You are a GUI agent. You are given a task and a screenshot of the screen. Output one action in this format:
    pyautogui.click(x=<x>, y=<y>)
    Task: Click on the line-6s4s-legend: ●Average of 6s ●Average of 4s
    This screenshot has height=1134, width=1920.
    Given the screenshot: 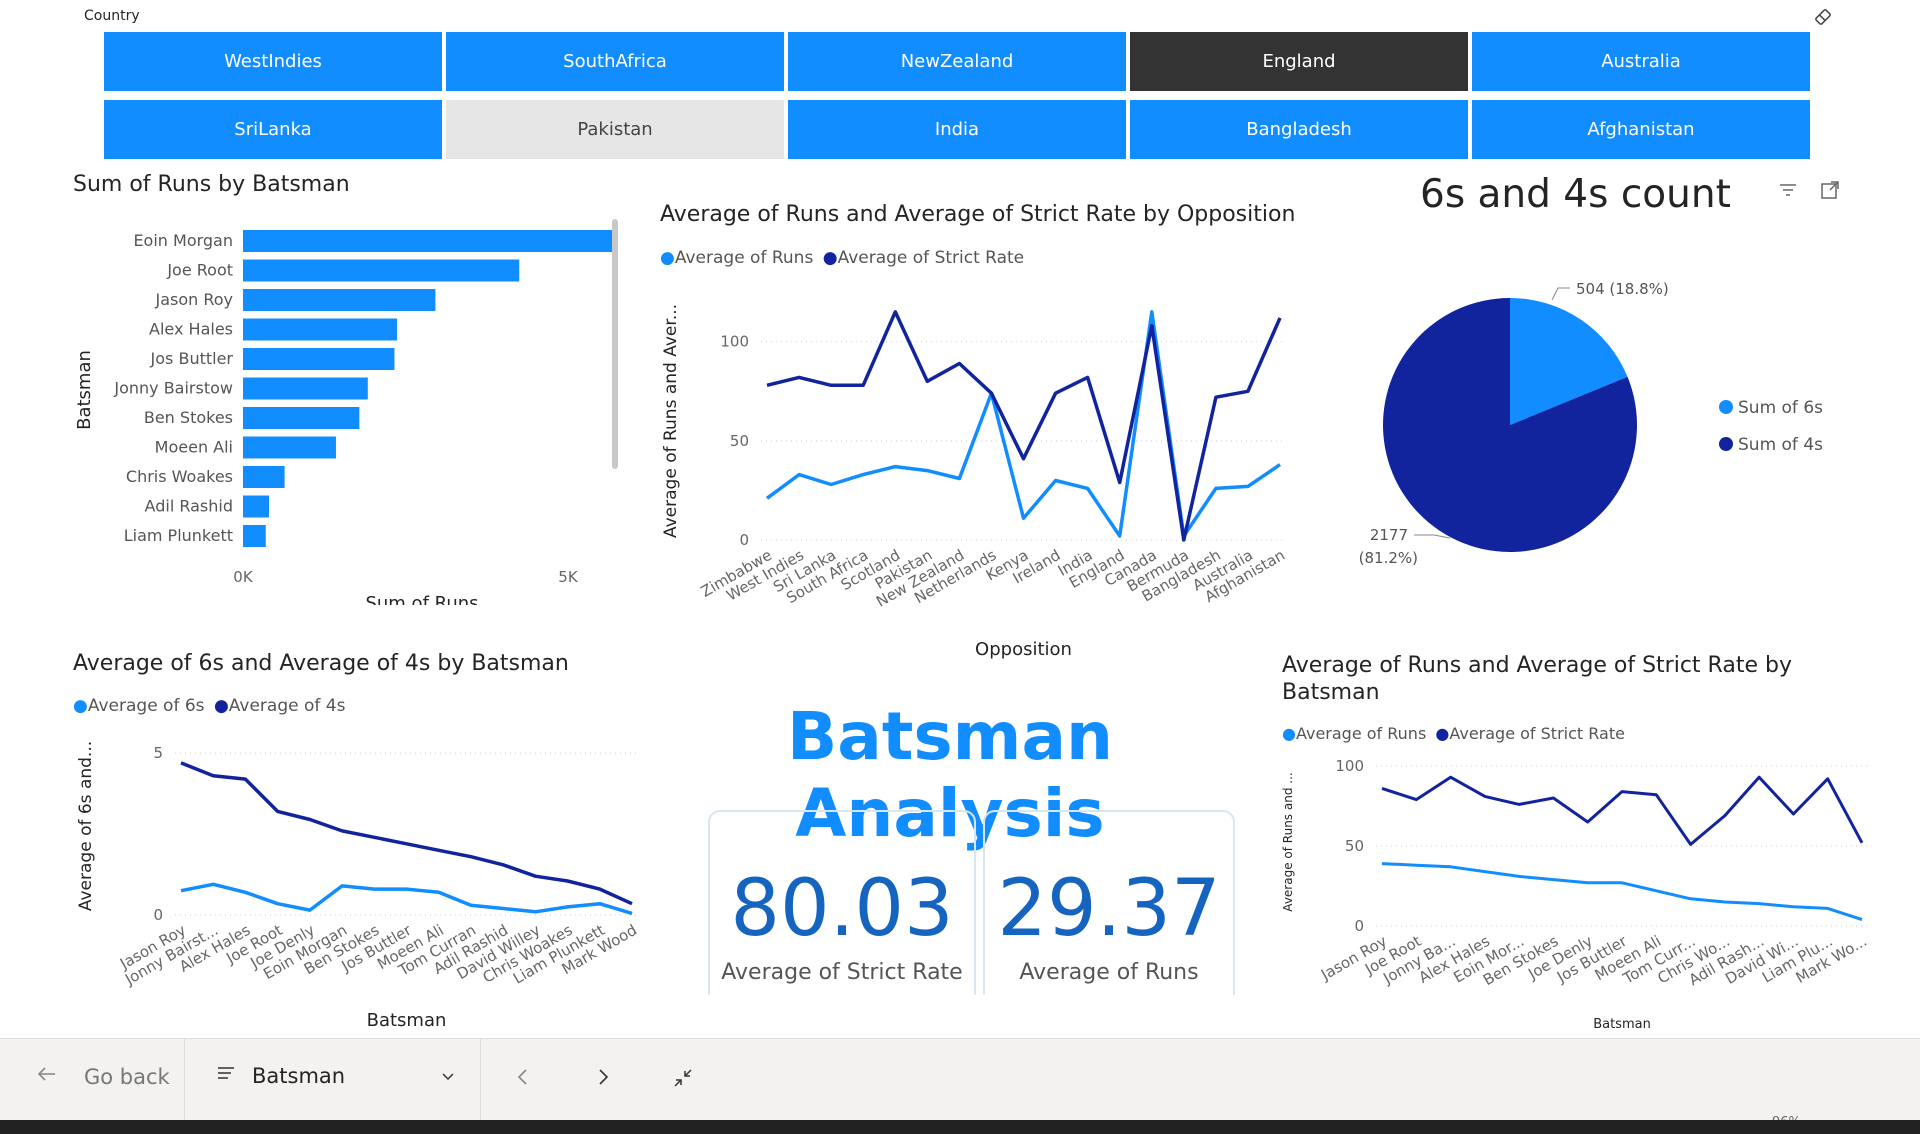 What is the action you would take?
    pyautogui.click(x=209, y=706)
    